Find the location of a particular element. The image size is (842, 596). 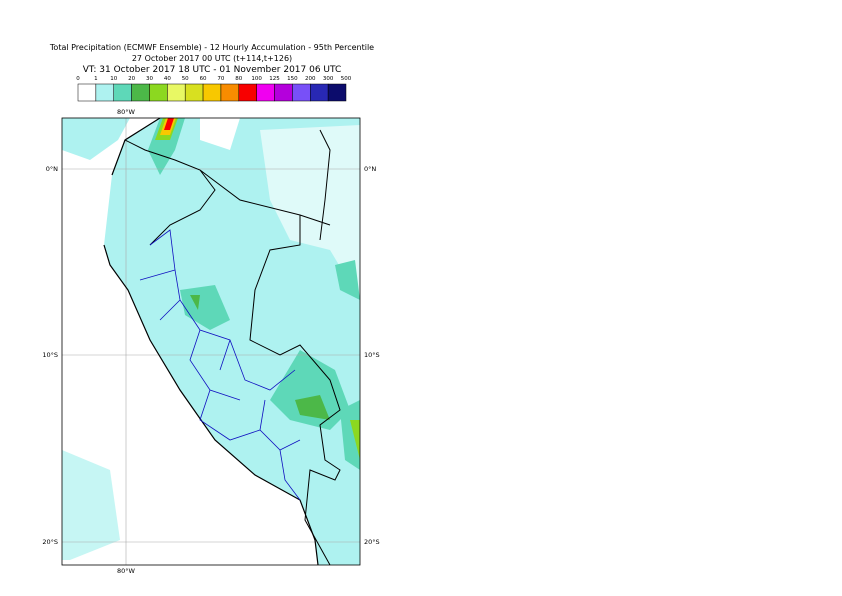

legend-label: 20 is located at coordinates (131, 79).